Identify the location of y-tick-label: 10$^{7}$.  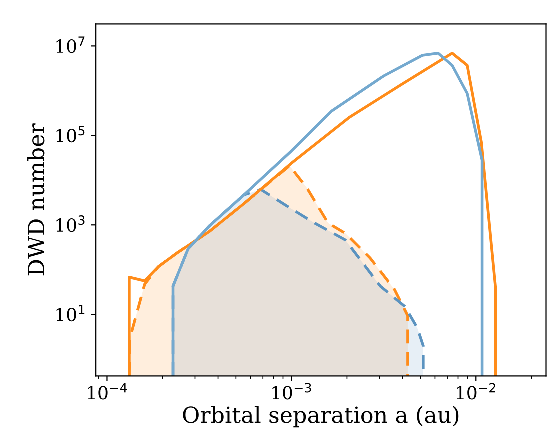
(70, 45).